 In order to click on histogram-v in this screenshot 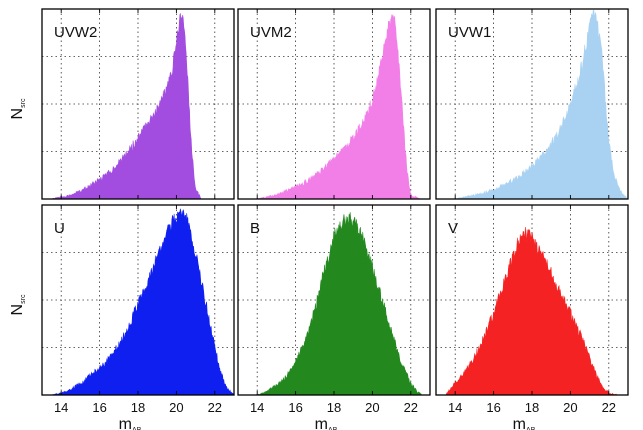, I will do `click(536, 311)`.